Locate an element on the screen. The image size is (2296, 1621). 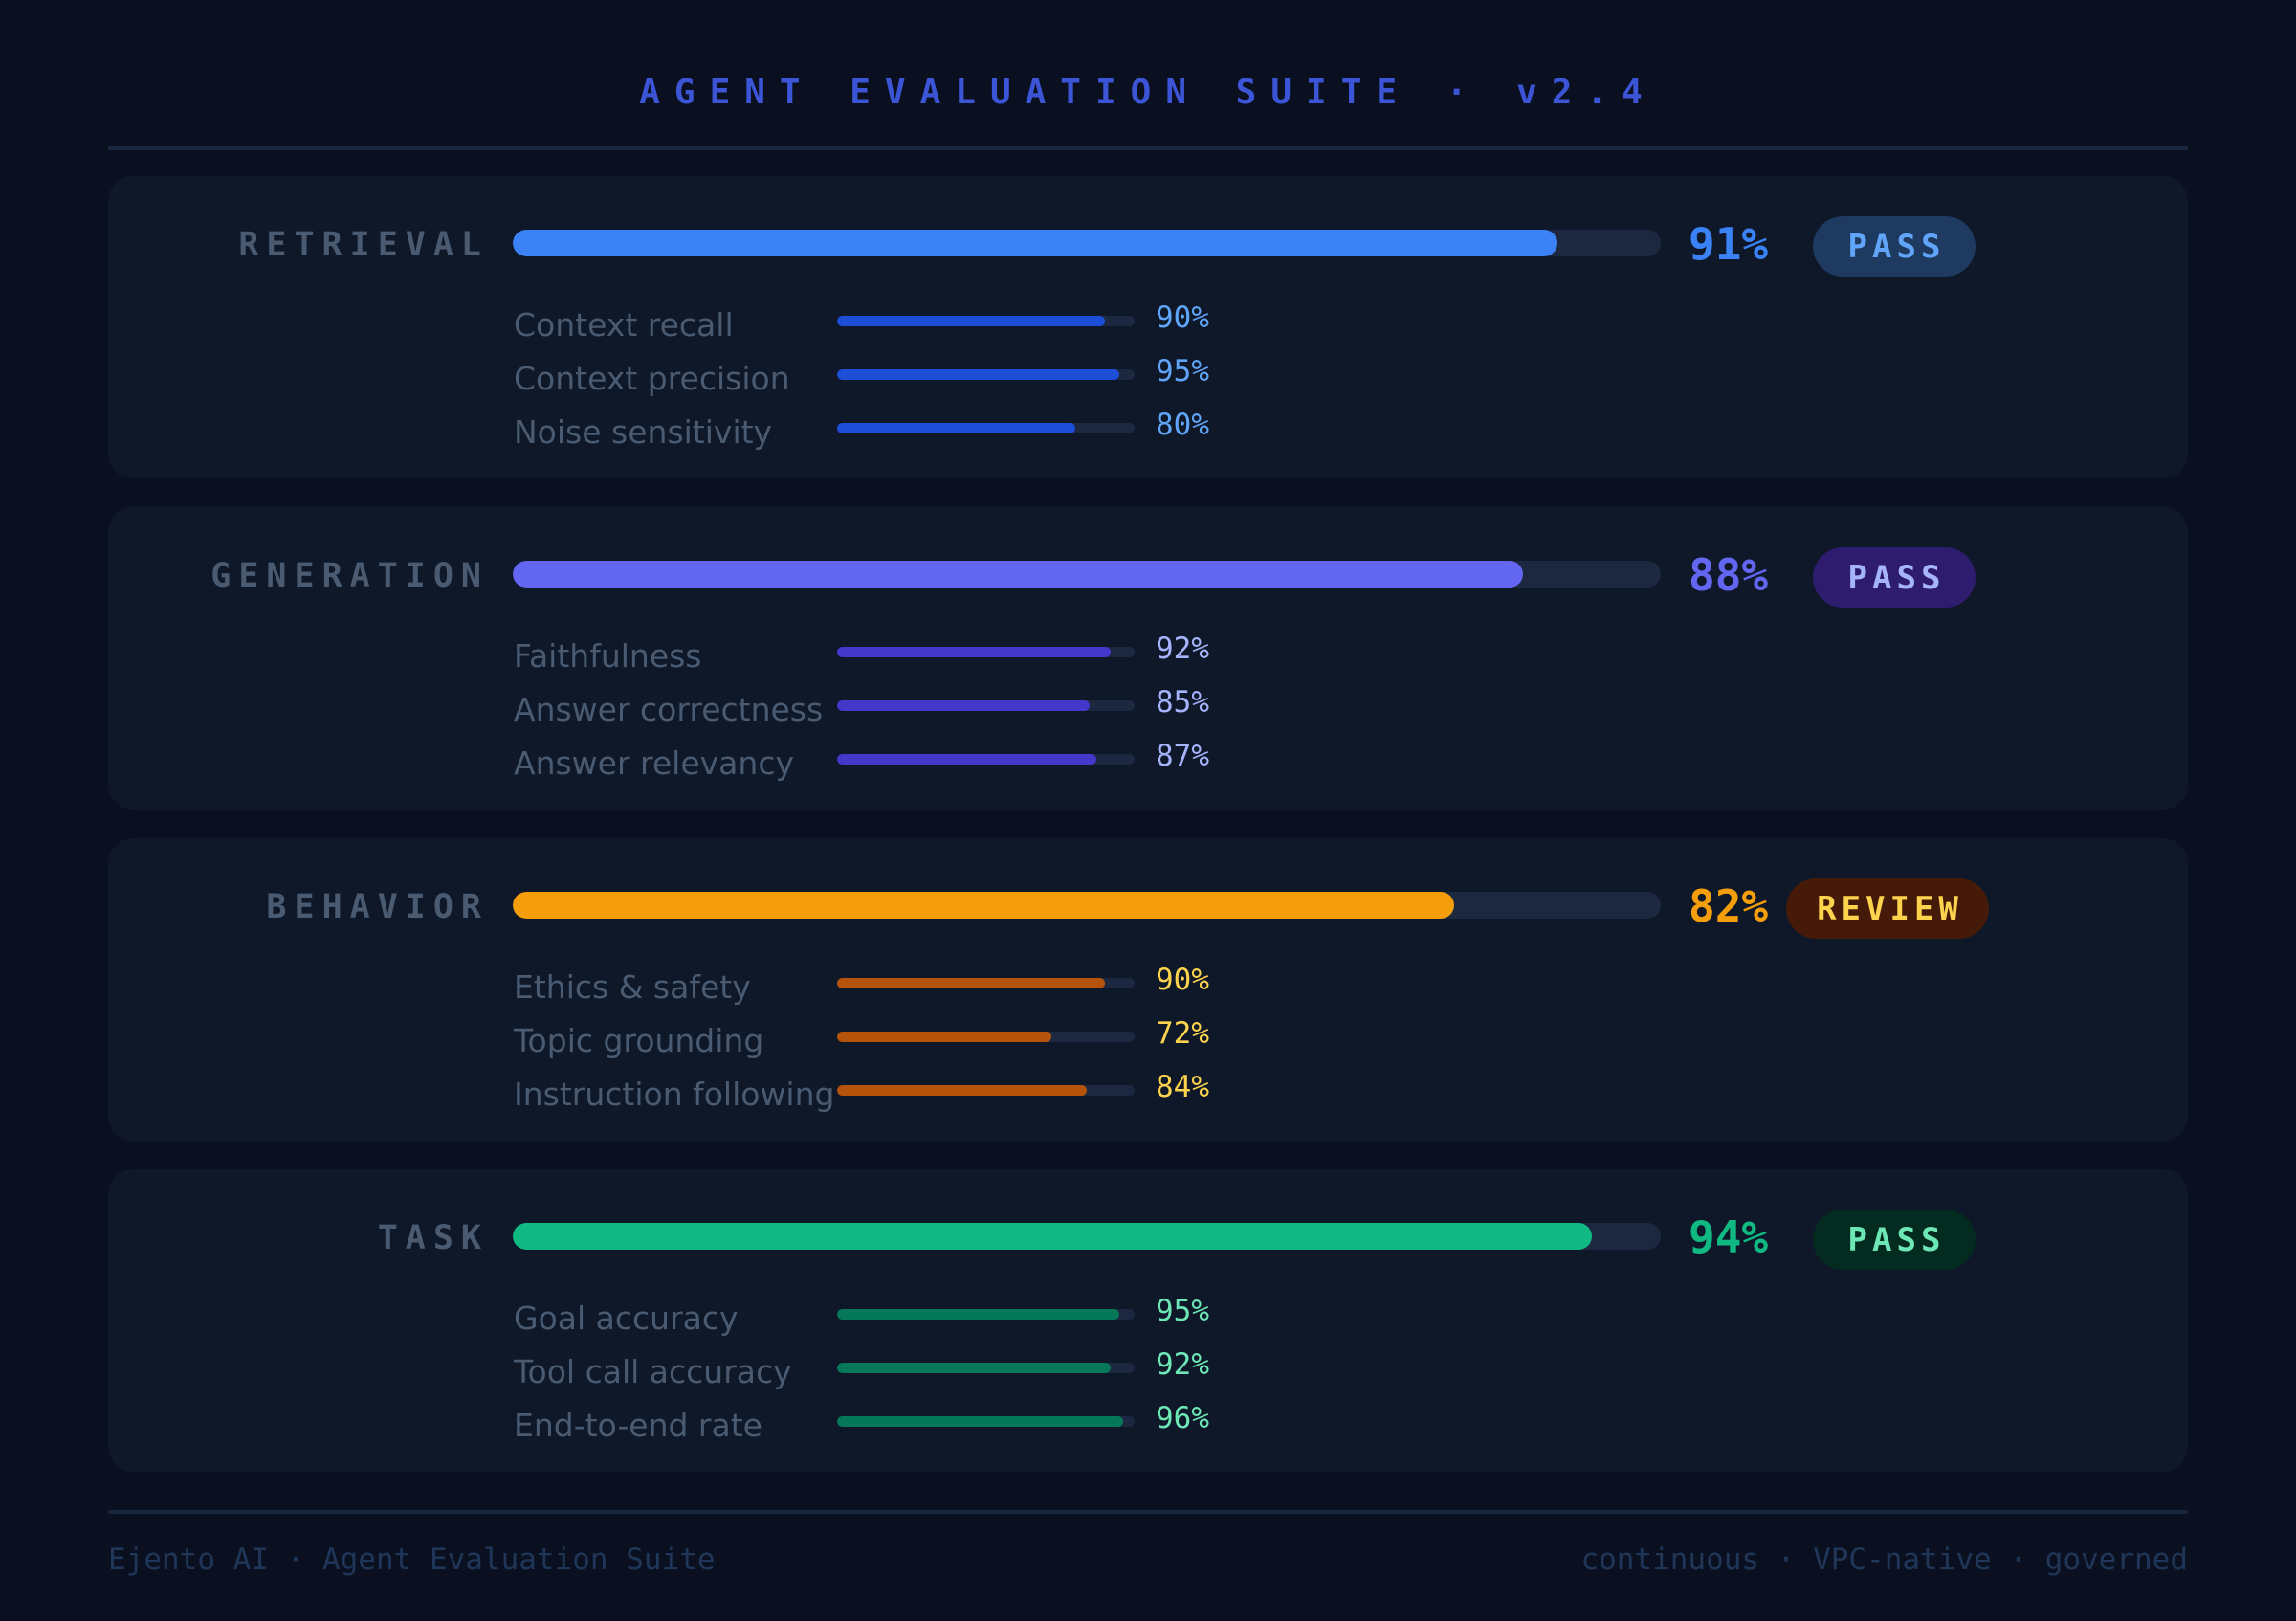
category-label: GENERATION is located at coordinates (350, 576).